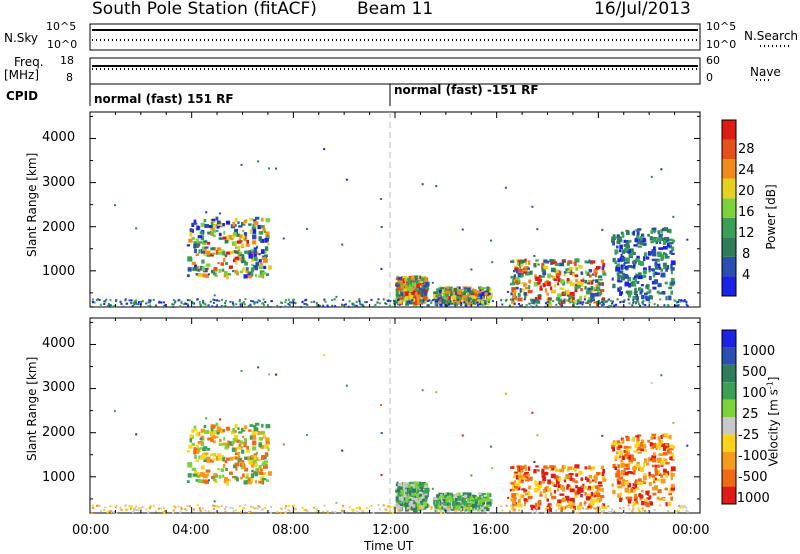 Image resolution: width=800 pixels, height=554 pixels. What do you see at coordinates (91, 530) in the screenshot?
I see `xtick-0: 00:00` at bounding box center [91, 530].